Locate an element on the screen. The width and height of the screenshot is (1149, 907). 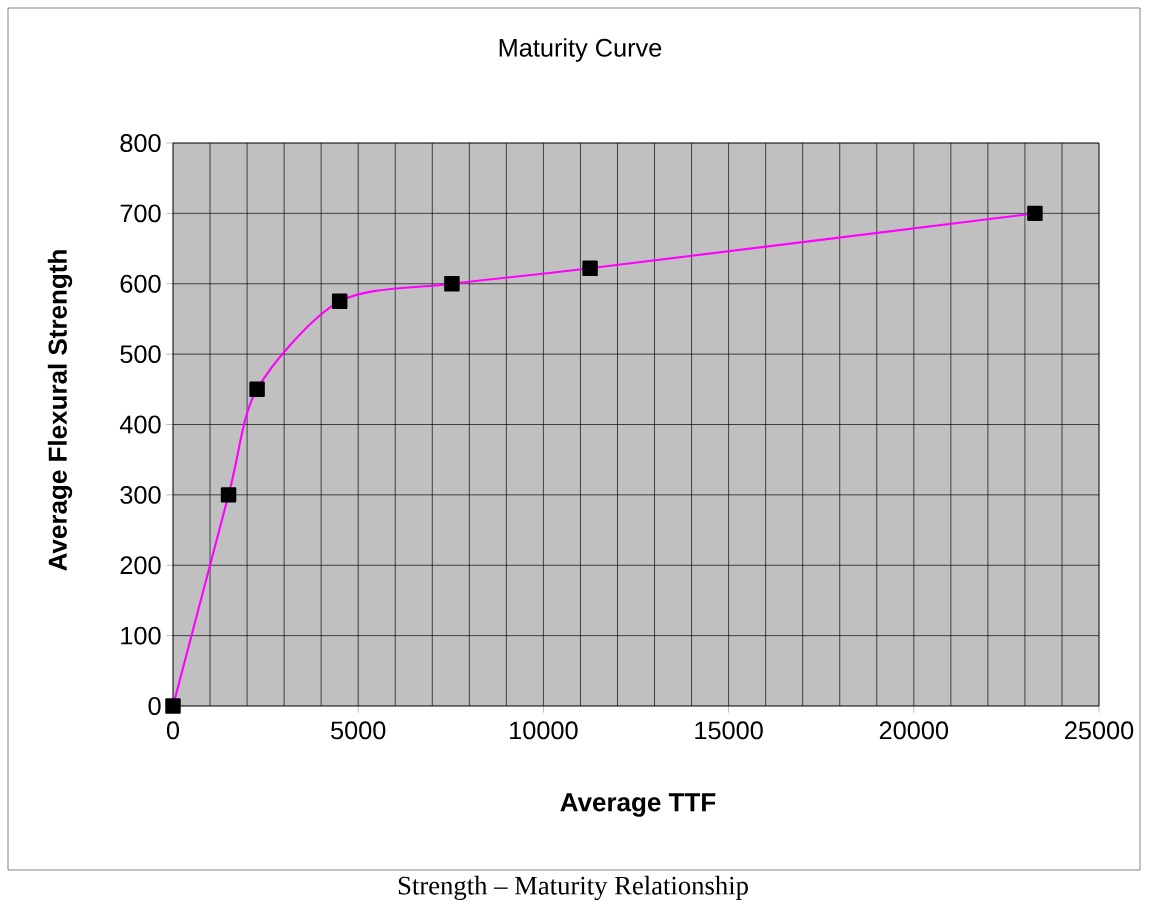
x-axis-title: Average TTF is located at coordinates (638, 805).